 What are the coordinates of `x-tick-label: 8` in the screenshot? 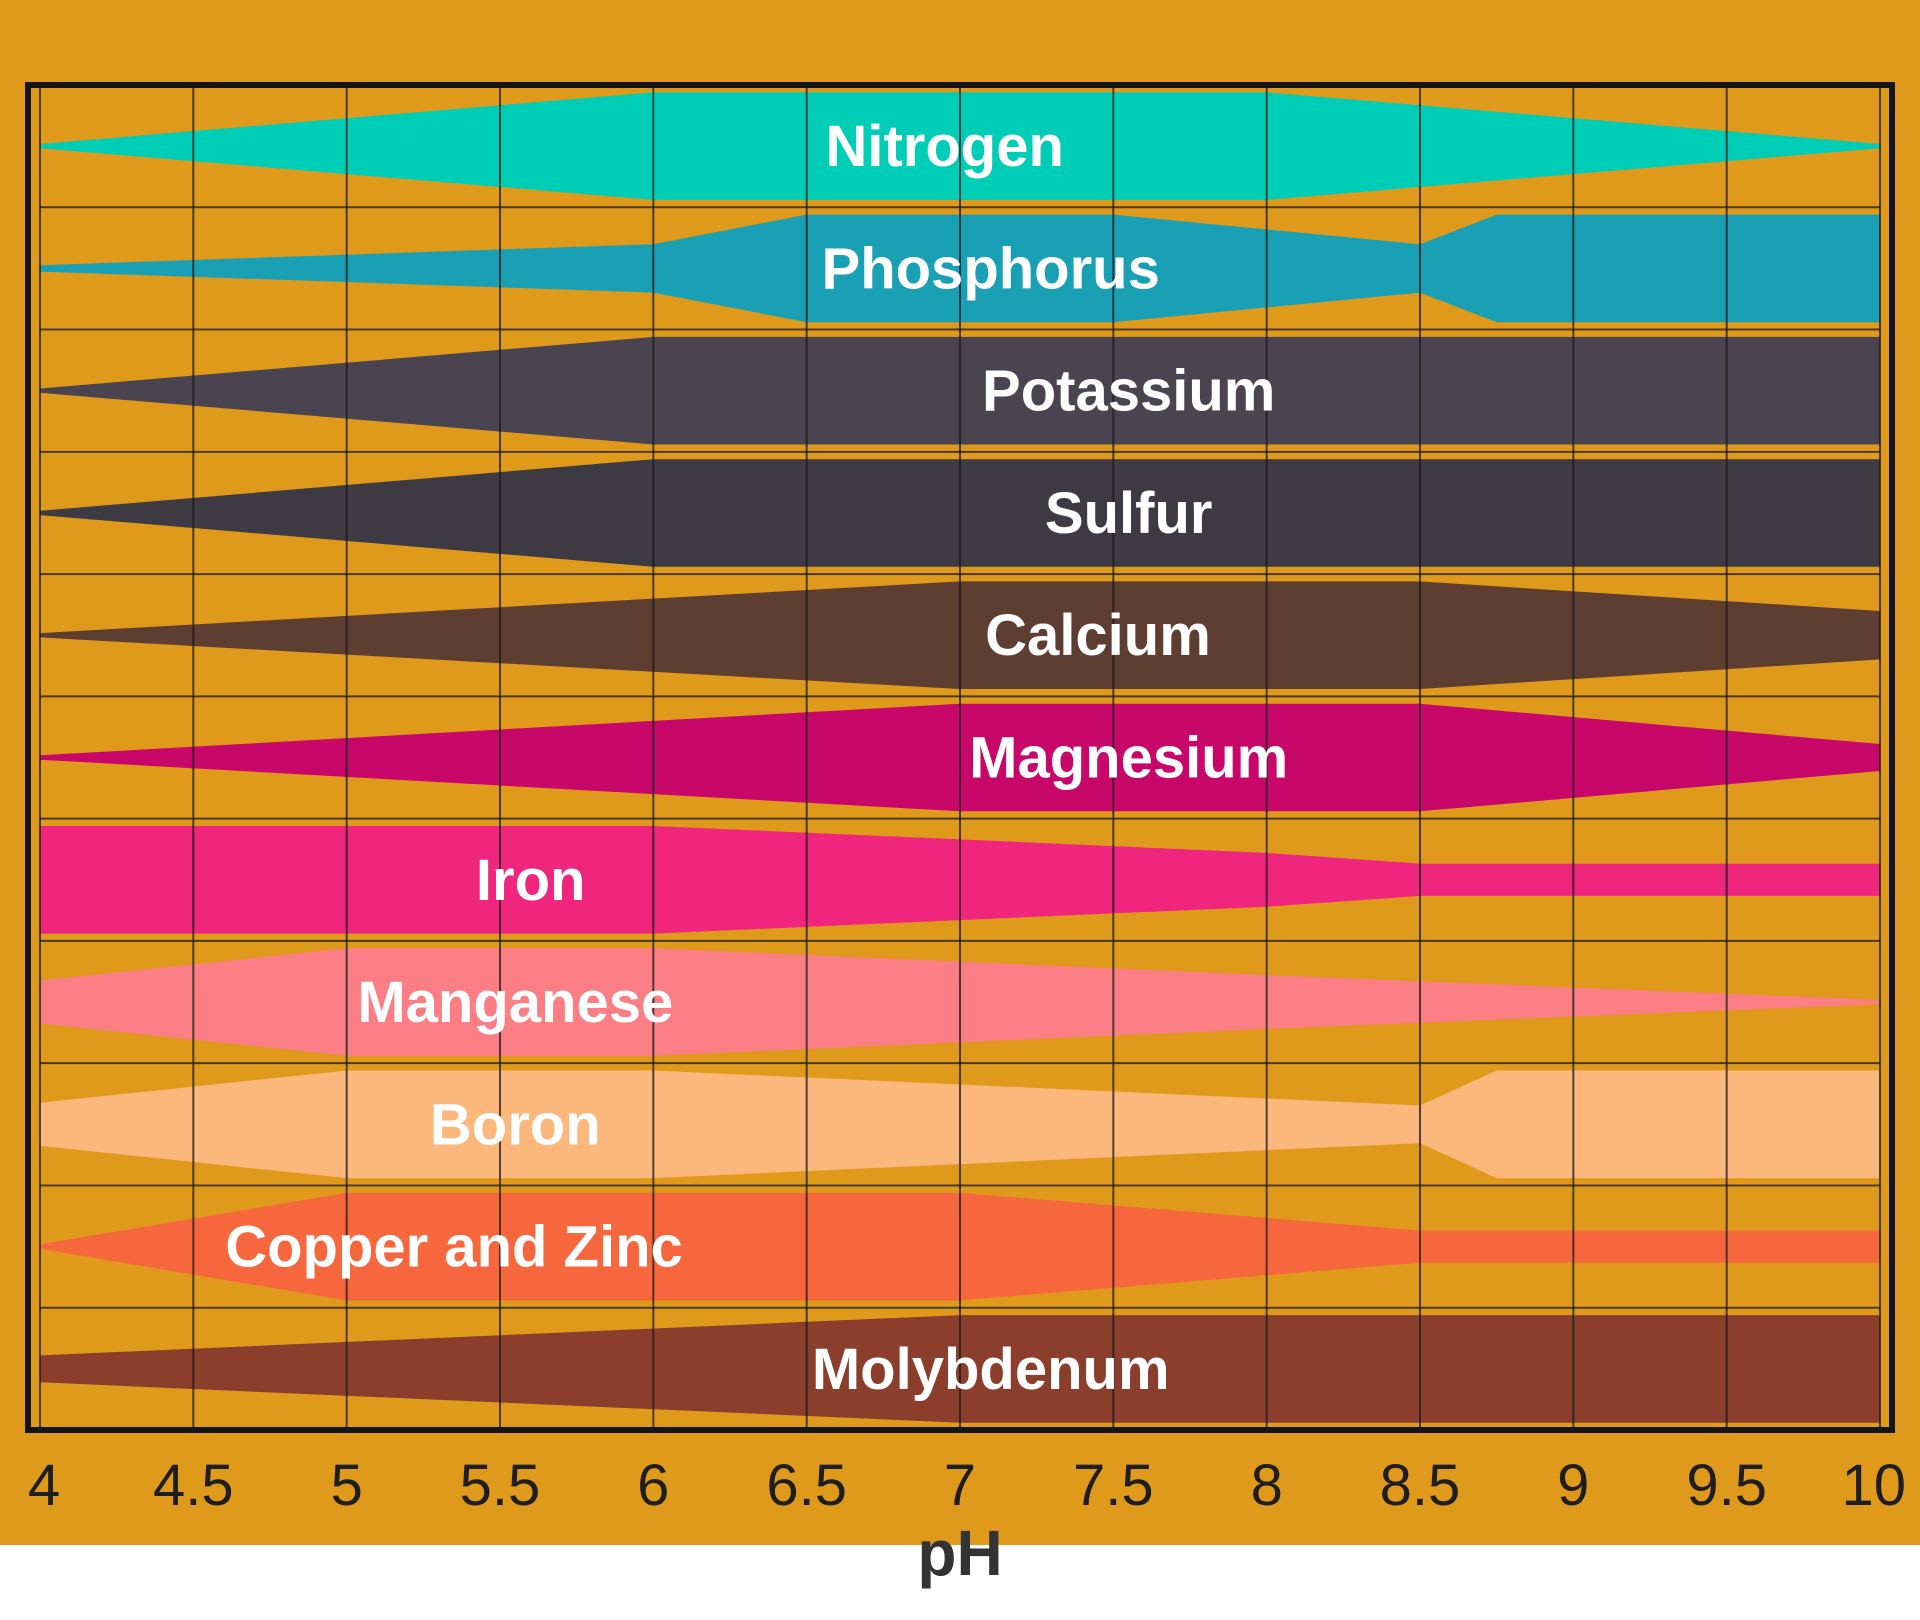 It's located at (1267, 1485).